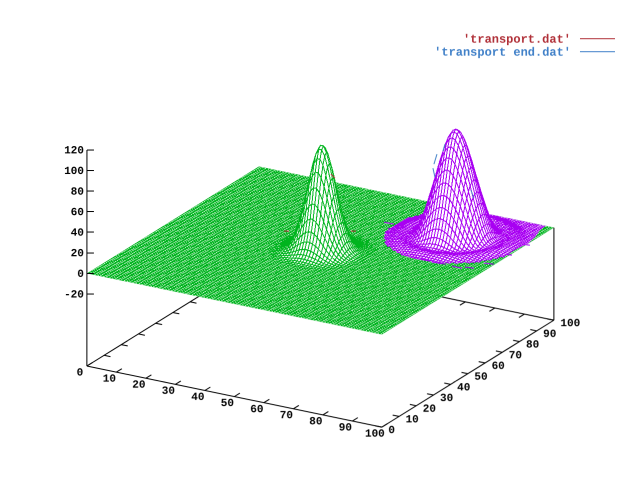 This screenshot has width=640, height=480. What do you see at coordinates (517, 40) in the screenshot?
I see `svg-text: 'transport.dat'` at bounding box center [517, 40].